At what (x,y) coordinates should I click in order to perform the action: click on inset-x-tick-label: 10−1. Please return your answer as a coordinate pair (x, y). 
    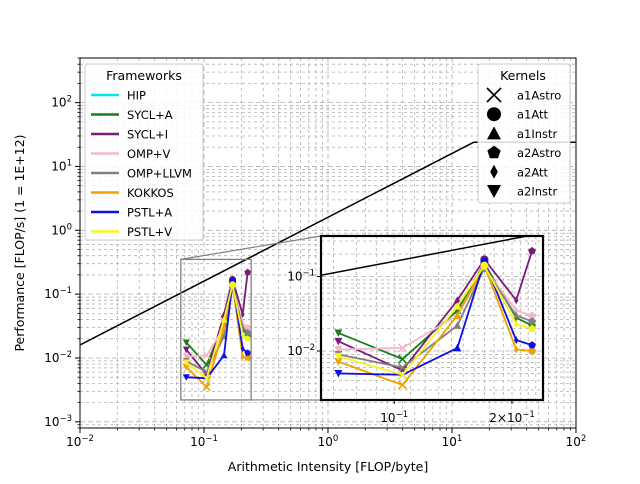
    Looking at the image, I should click on (394, 417).